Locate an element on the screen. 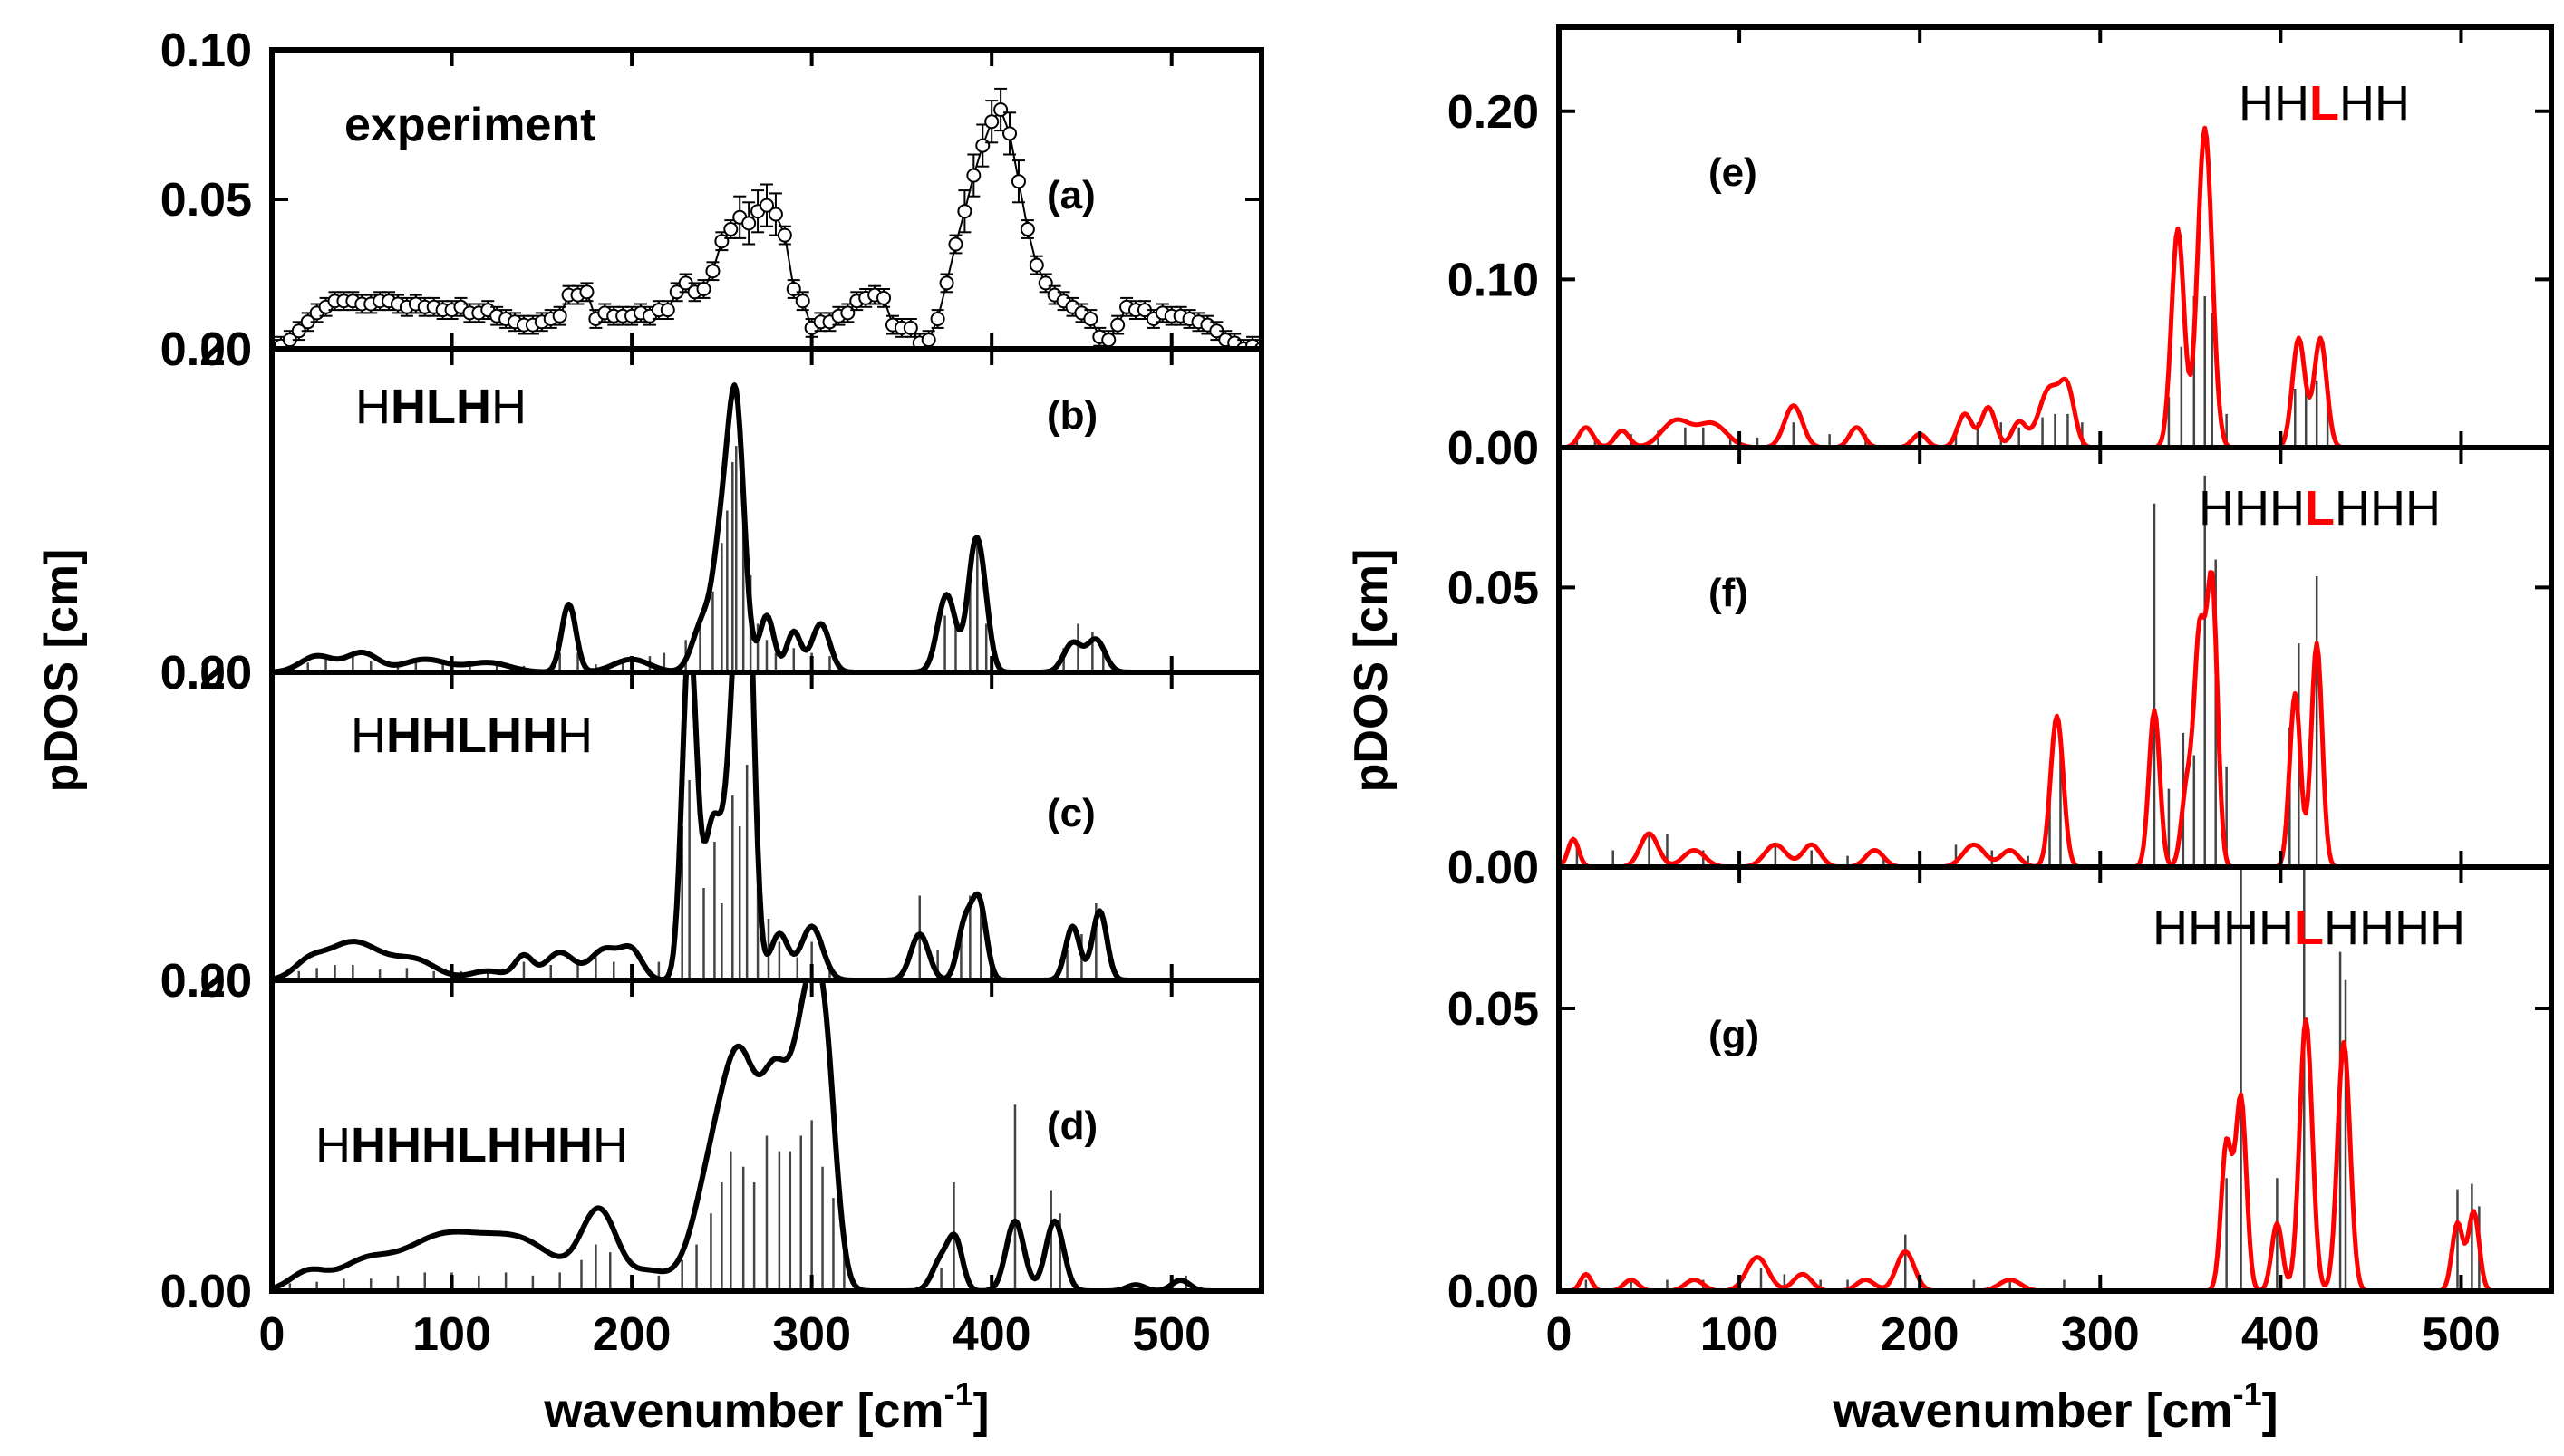 This screenshot has height=1456, width=2564. panel-e: 0.00 0.10 0.20 (e) HHLHH is located at coordinates (2001, 249).